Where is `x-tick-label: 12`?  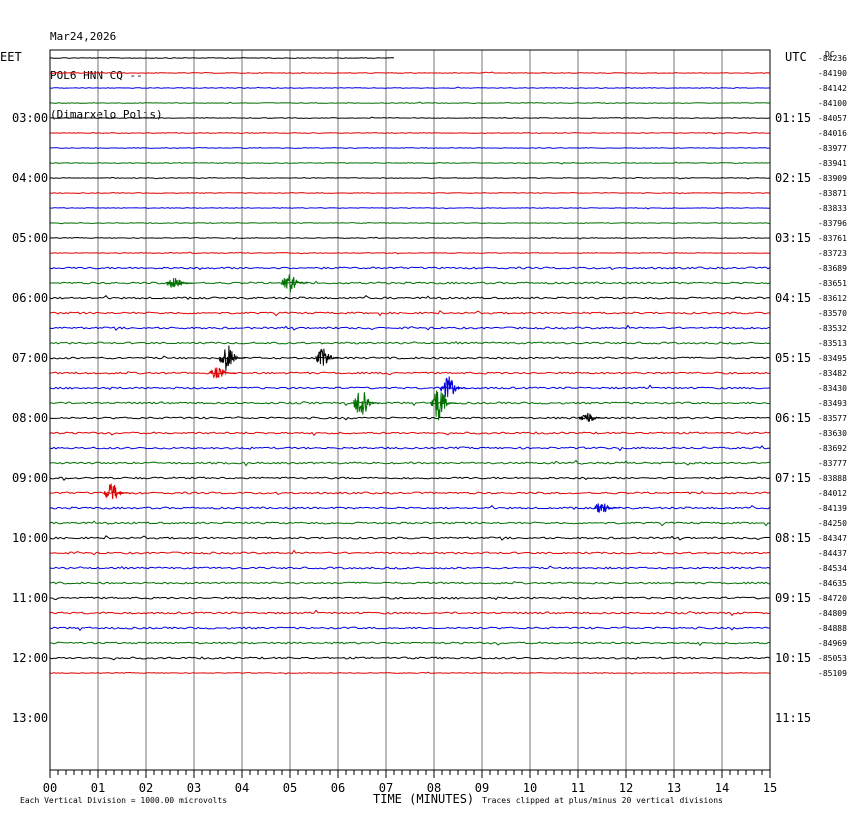
x-tick-label: 12 is located at coordinates (626, 788).